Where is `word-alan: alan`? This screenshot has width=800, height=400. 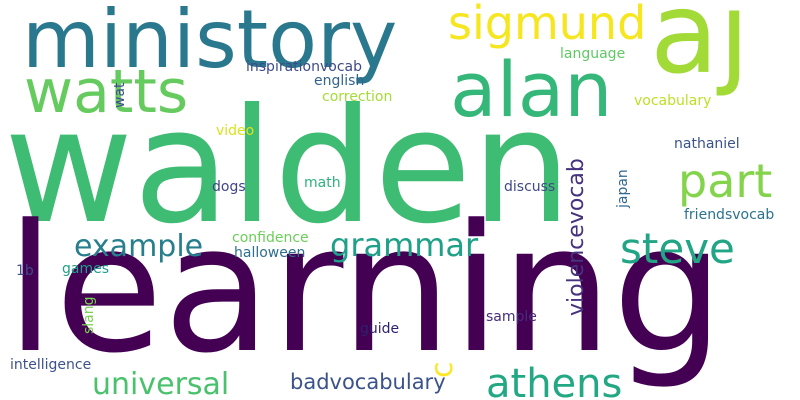 word-alan: alan is located at coordinates (531, 89).